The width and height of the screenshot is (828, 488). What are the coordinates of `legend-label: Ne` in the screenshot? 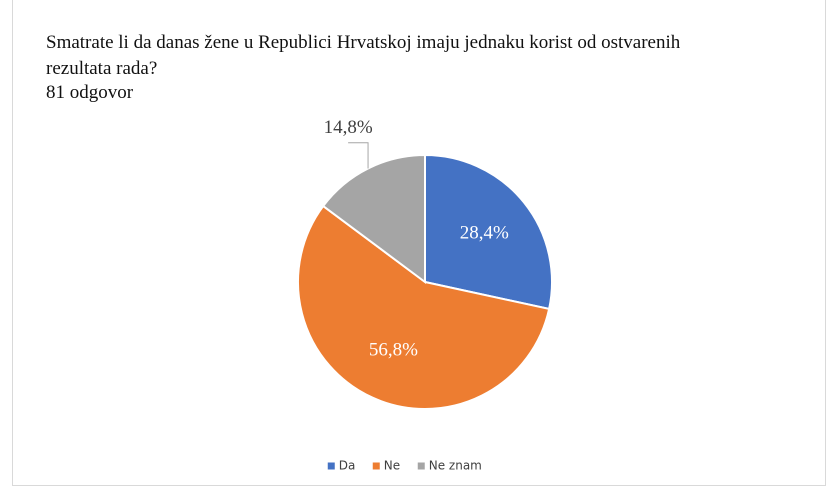 It's located at (392, 466).